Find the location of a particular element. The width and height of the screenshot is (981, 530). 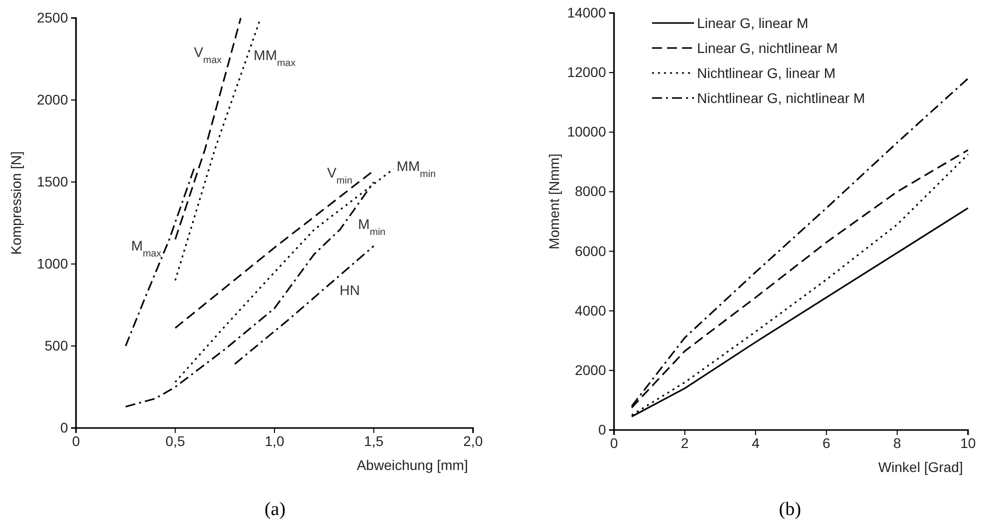

x-tick-label: 2 is located at coordinates (684, 442).